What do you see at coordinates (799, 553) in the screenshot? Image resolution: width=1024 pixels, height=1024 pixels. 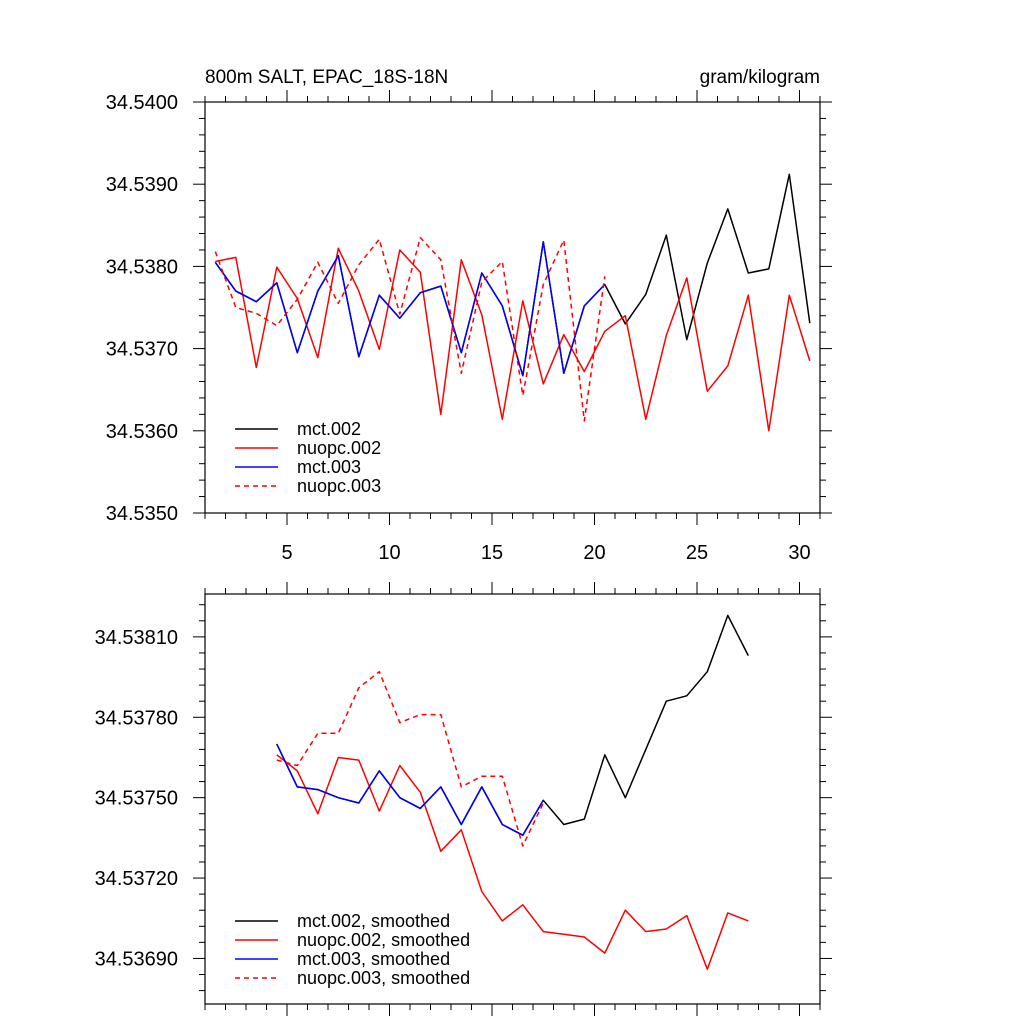 I see `x-tick-label: 30` at bounding box center [799, 553].